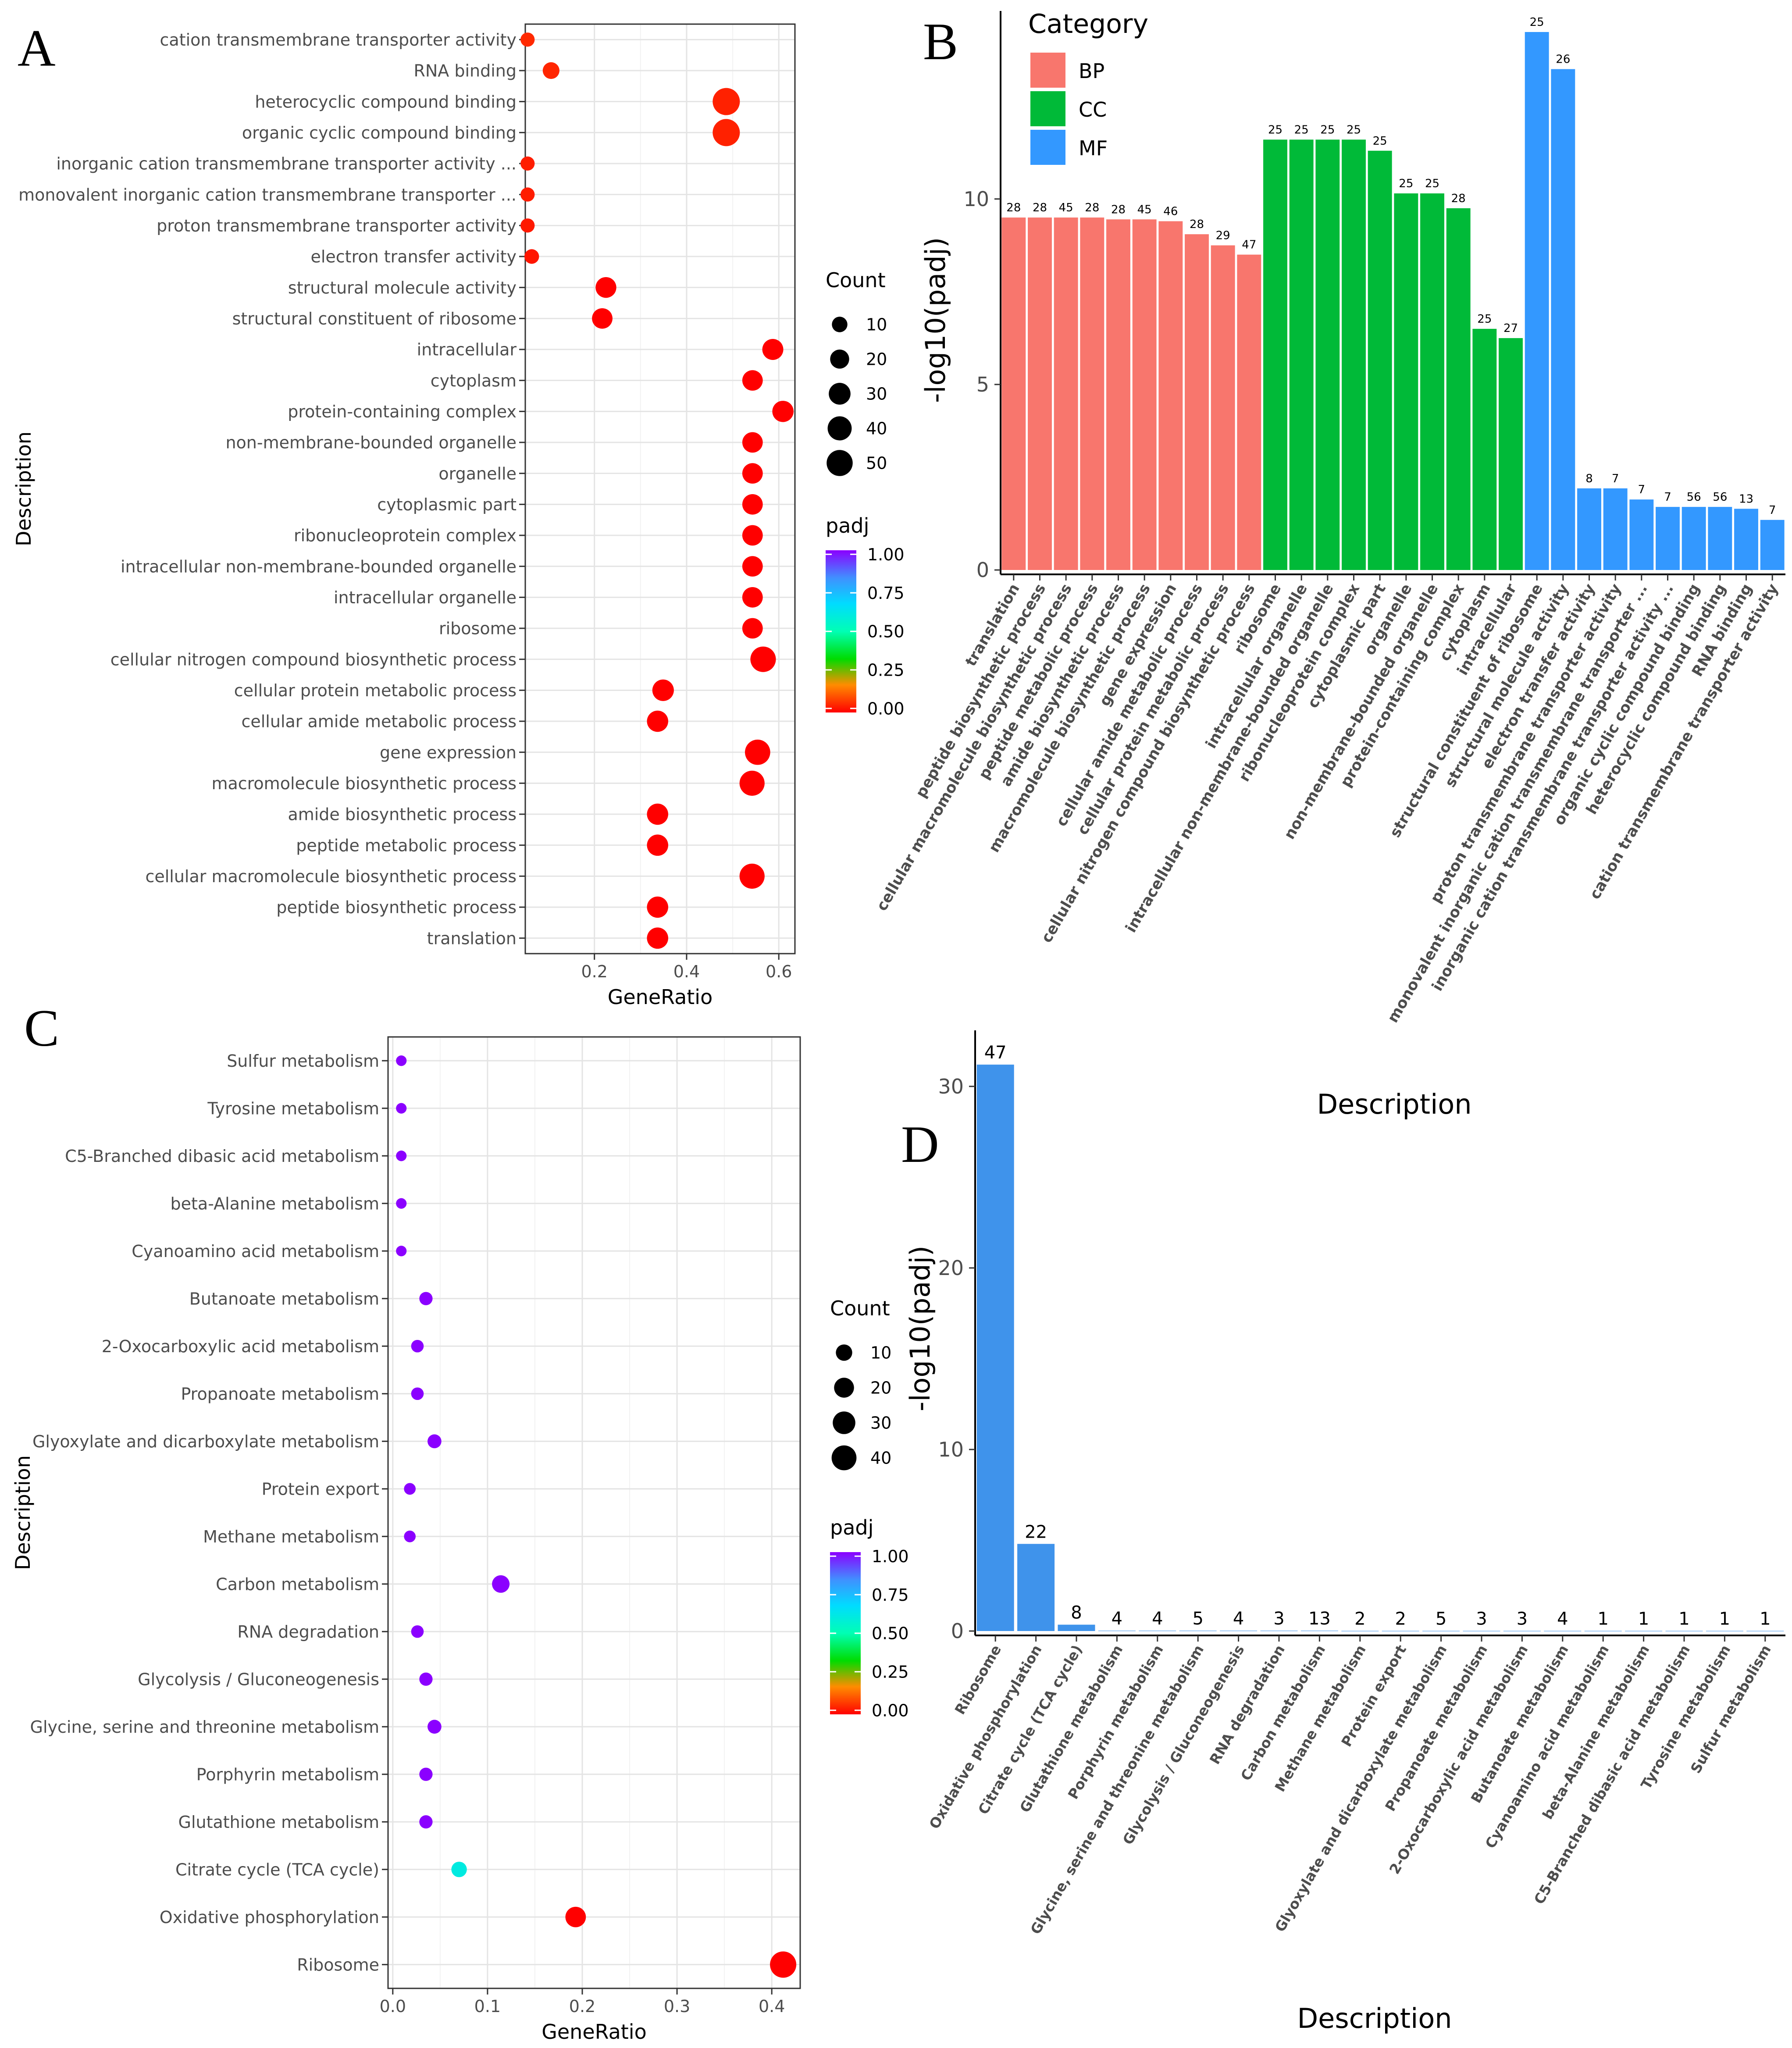 The height and width of the screenshot is (2048, 1792). Describe the element at coordinates (284, 1298) in the screenshot. I see `y-tick-label: Butanoate metabolism` at that location.